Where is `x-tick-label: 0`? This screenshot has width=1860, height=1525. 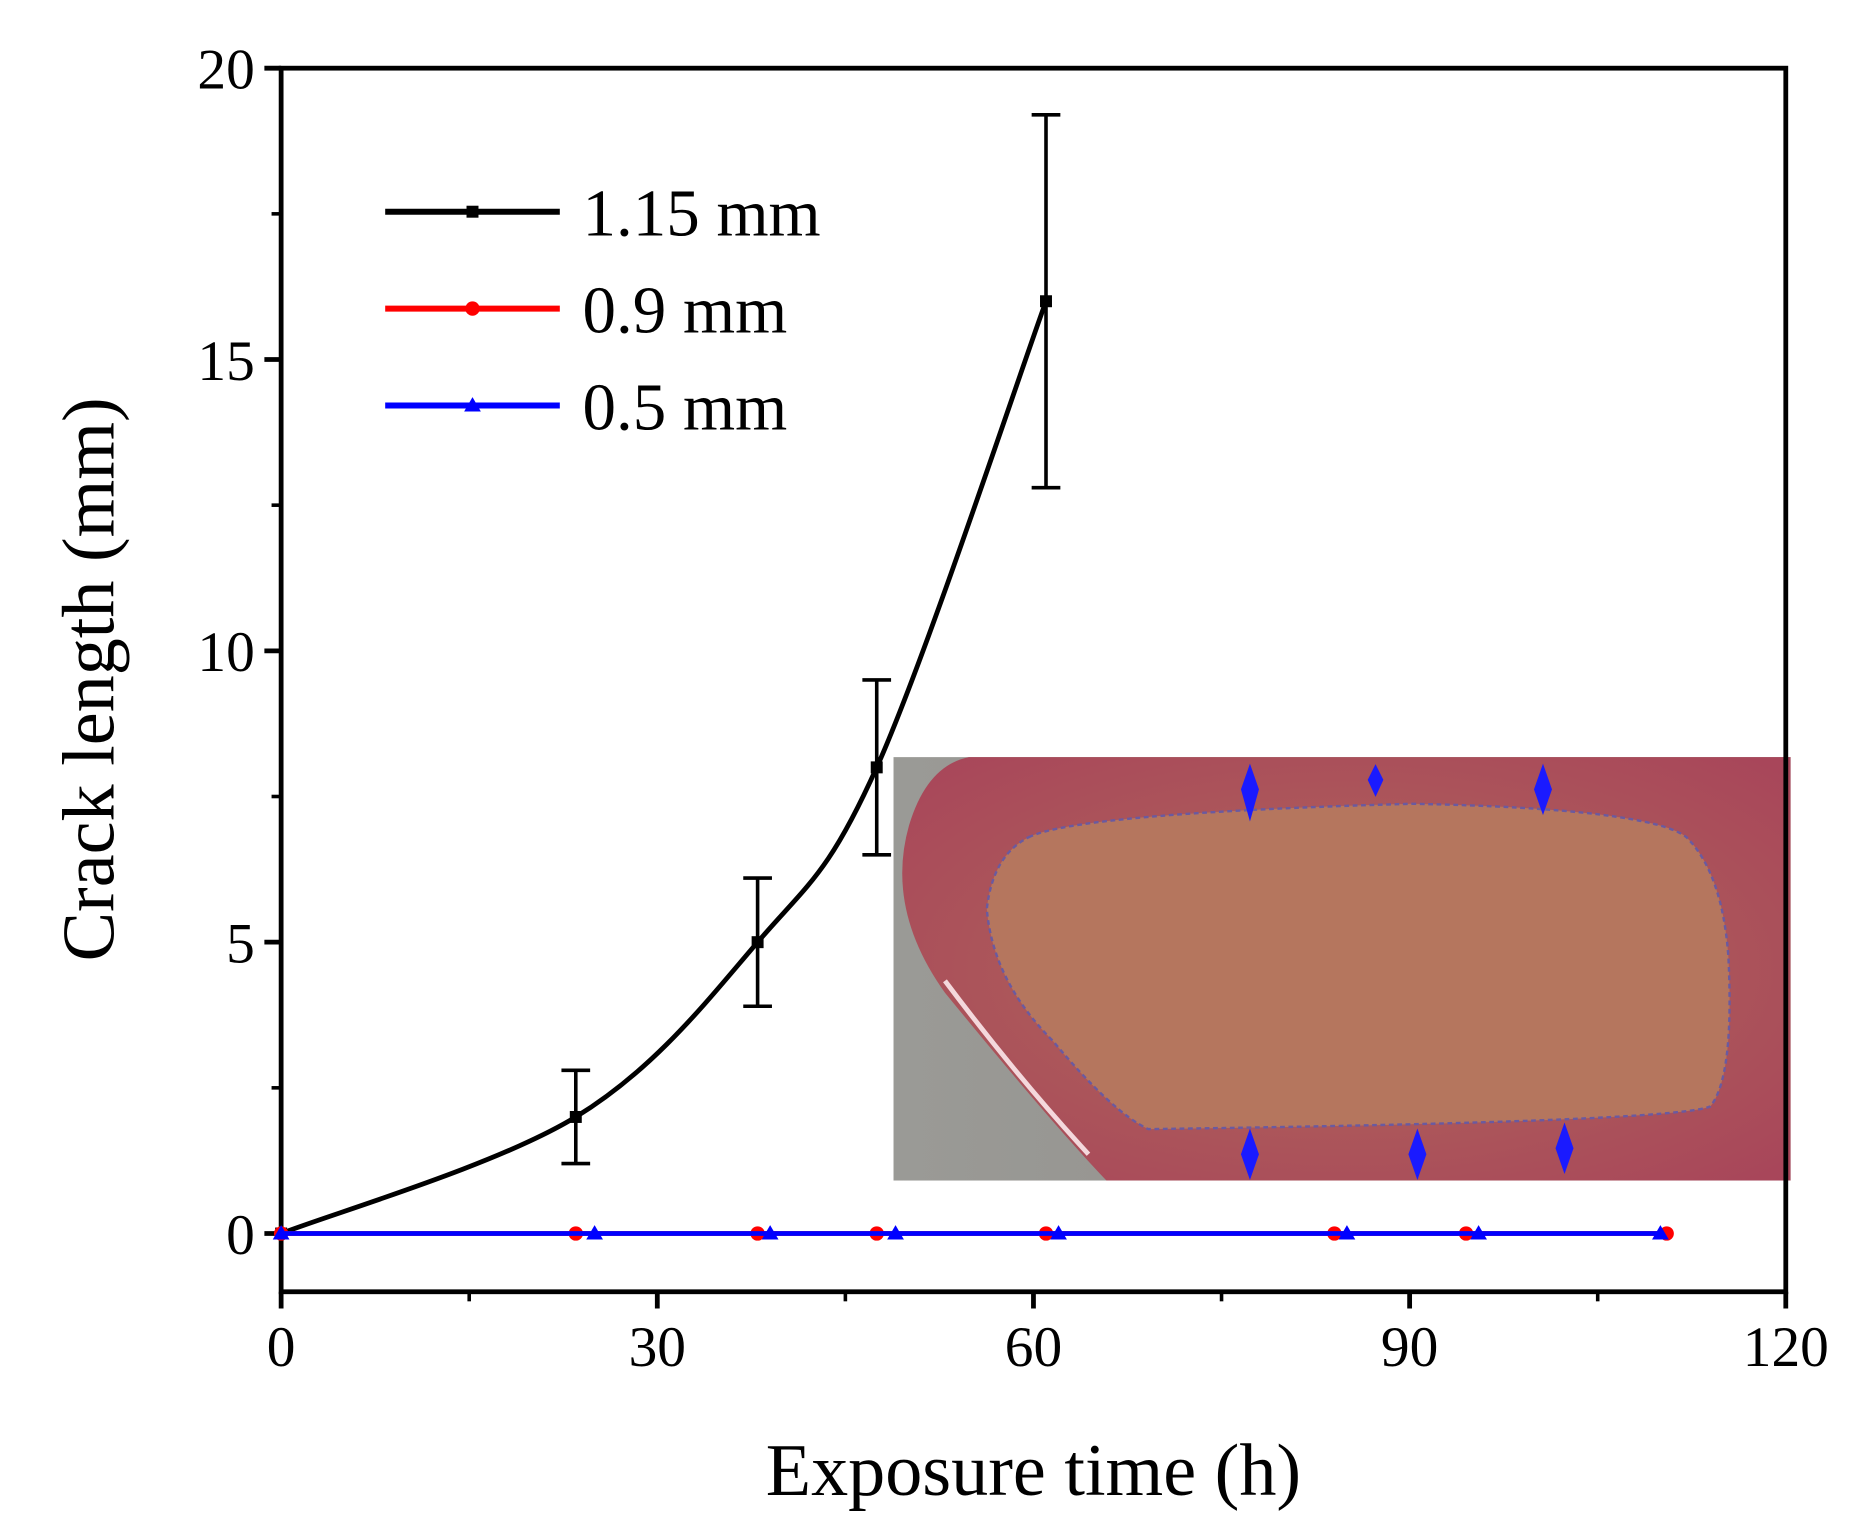
x-tick-label: 0 is located at coordinates (281, 1347).